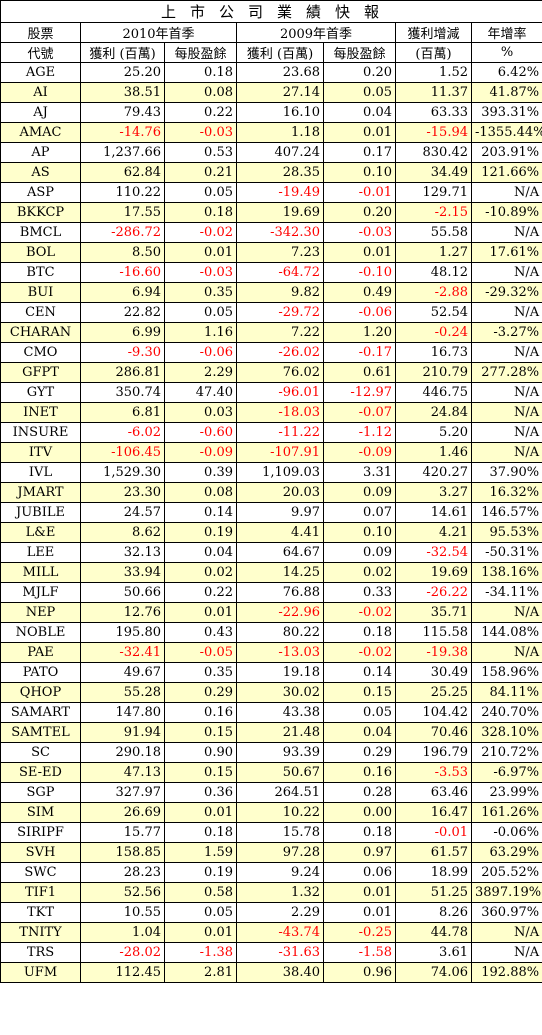 Image resolution: width=542 pixels, height=1035 pixels. Describe the element at coordinates (506, 552) in the screenshot. I see `growth-rate-cell: -50.31%` at that location.